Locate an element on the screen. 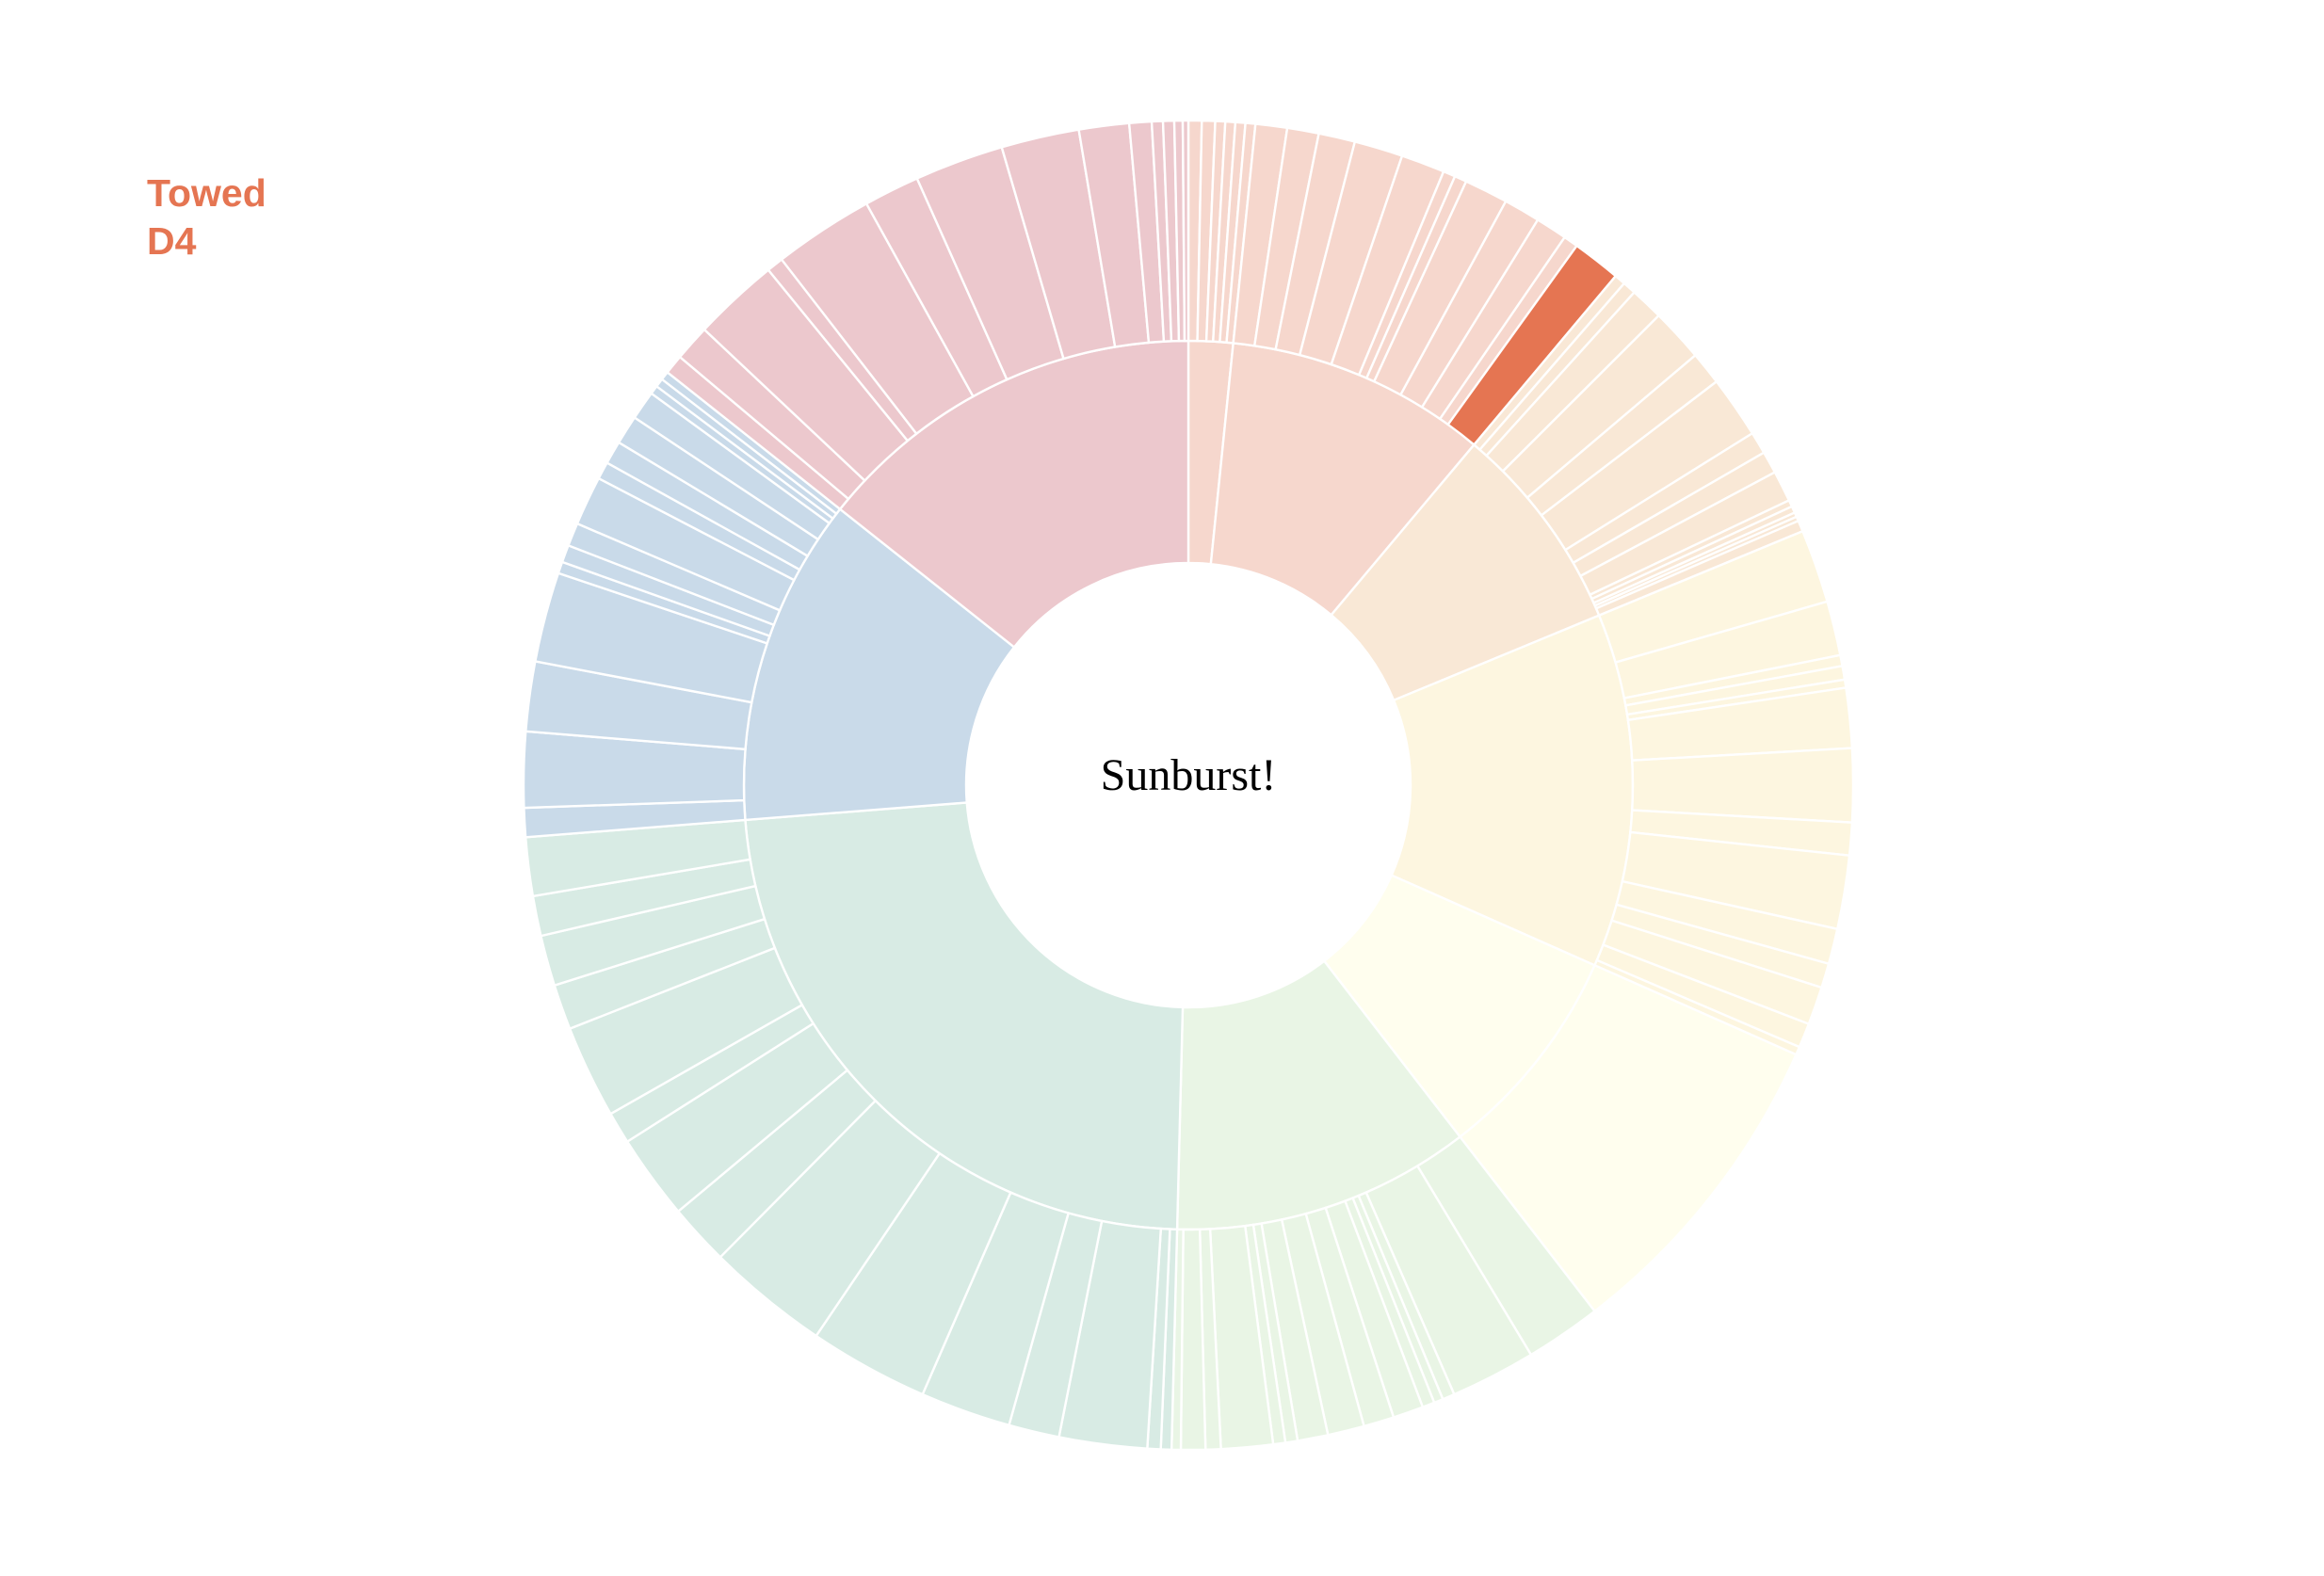 This screenshot has width=2324, height=1576. hover-label-level1: Towed is located at coordinates (206, 193).